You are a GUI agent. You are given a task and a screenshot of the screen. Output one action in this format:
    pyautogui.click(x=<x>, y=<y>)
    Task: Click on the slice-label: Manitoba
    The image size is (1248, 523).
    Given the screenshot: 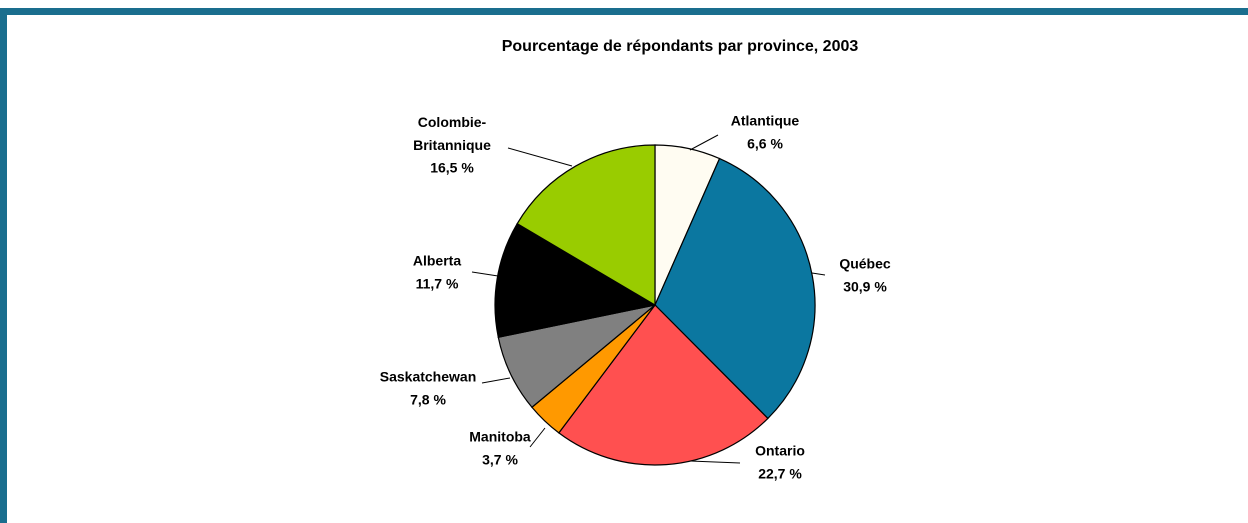 What is the action you would take?
    pyautogui.click(x=500, y=437)
    